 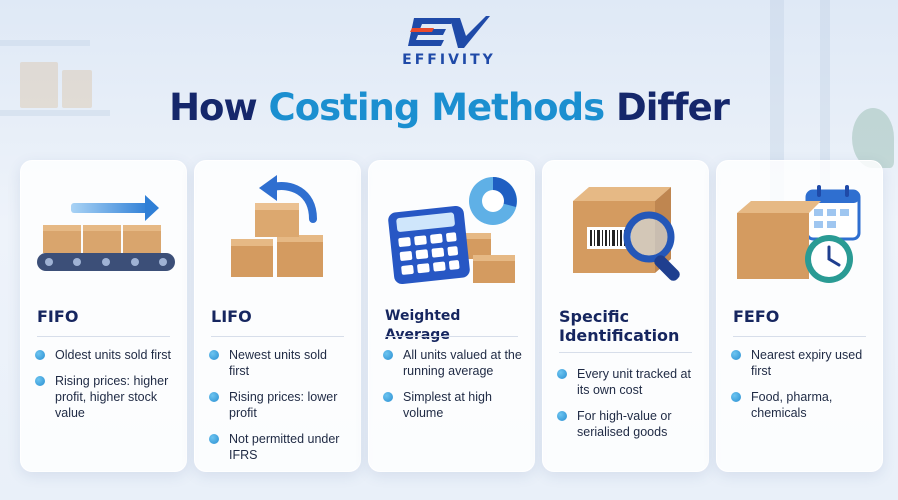 I want to click on ev-logo-icon, so click(x=449, y=32).